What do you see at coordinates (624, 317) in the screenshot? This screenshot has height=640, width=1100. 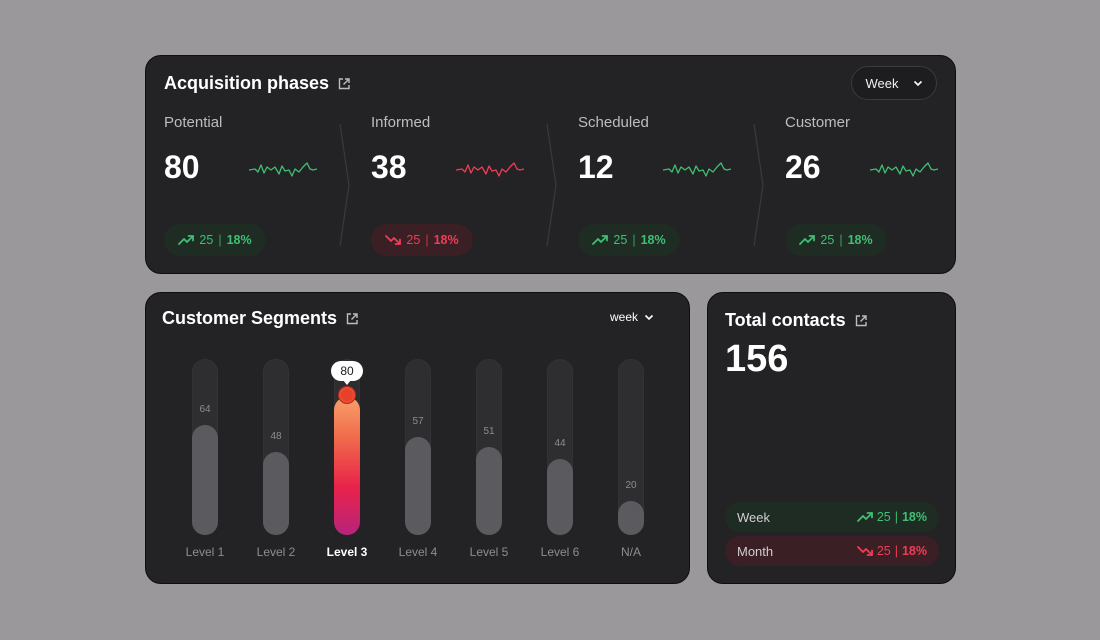 I see `segments-period-value: week` at bounding box center [624, 317].